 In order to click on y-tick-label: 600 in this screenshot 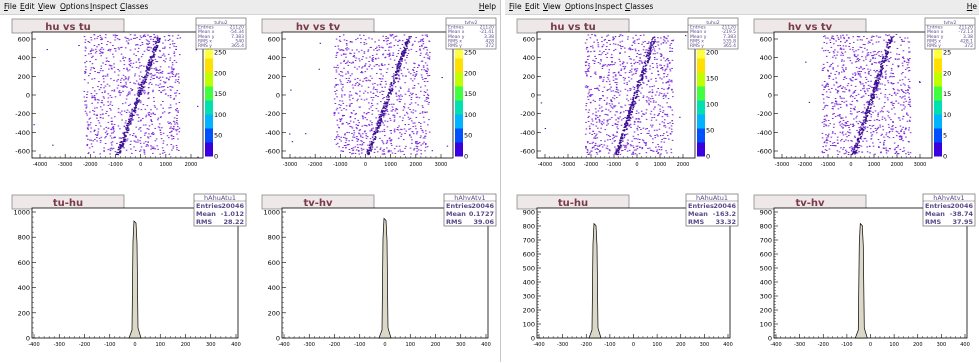, I will do `click(274, 40)`.